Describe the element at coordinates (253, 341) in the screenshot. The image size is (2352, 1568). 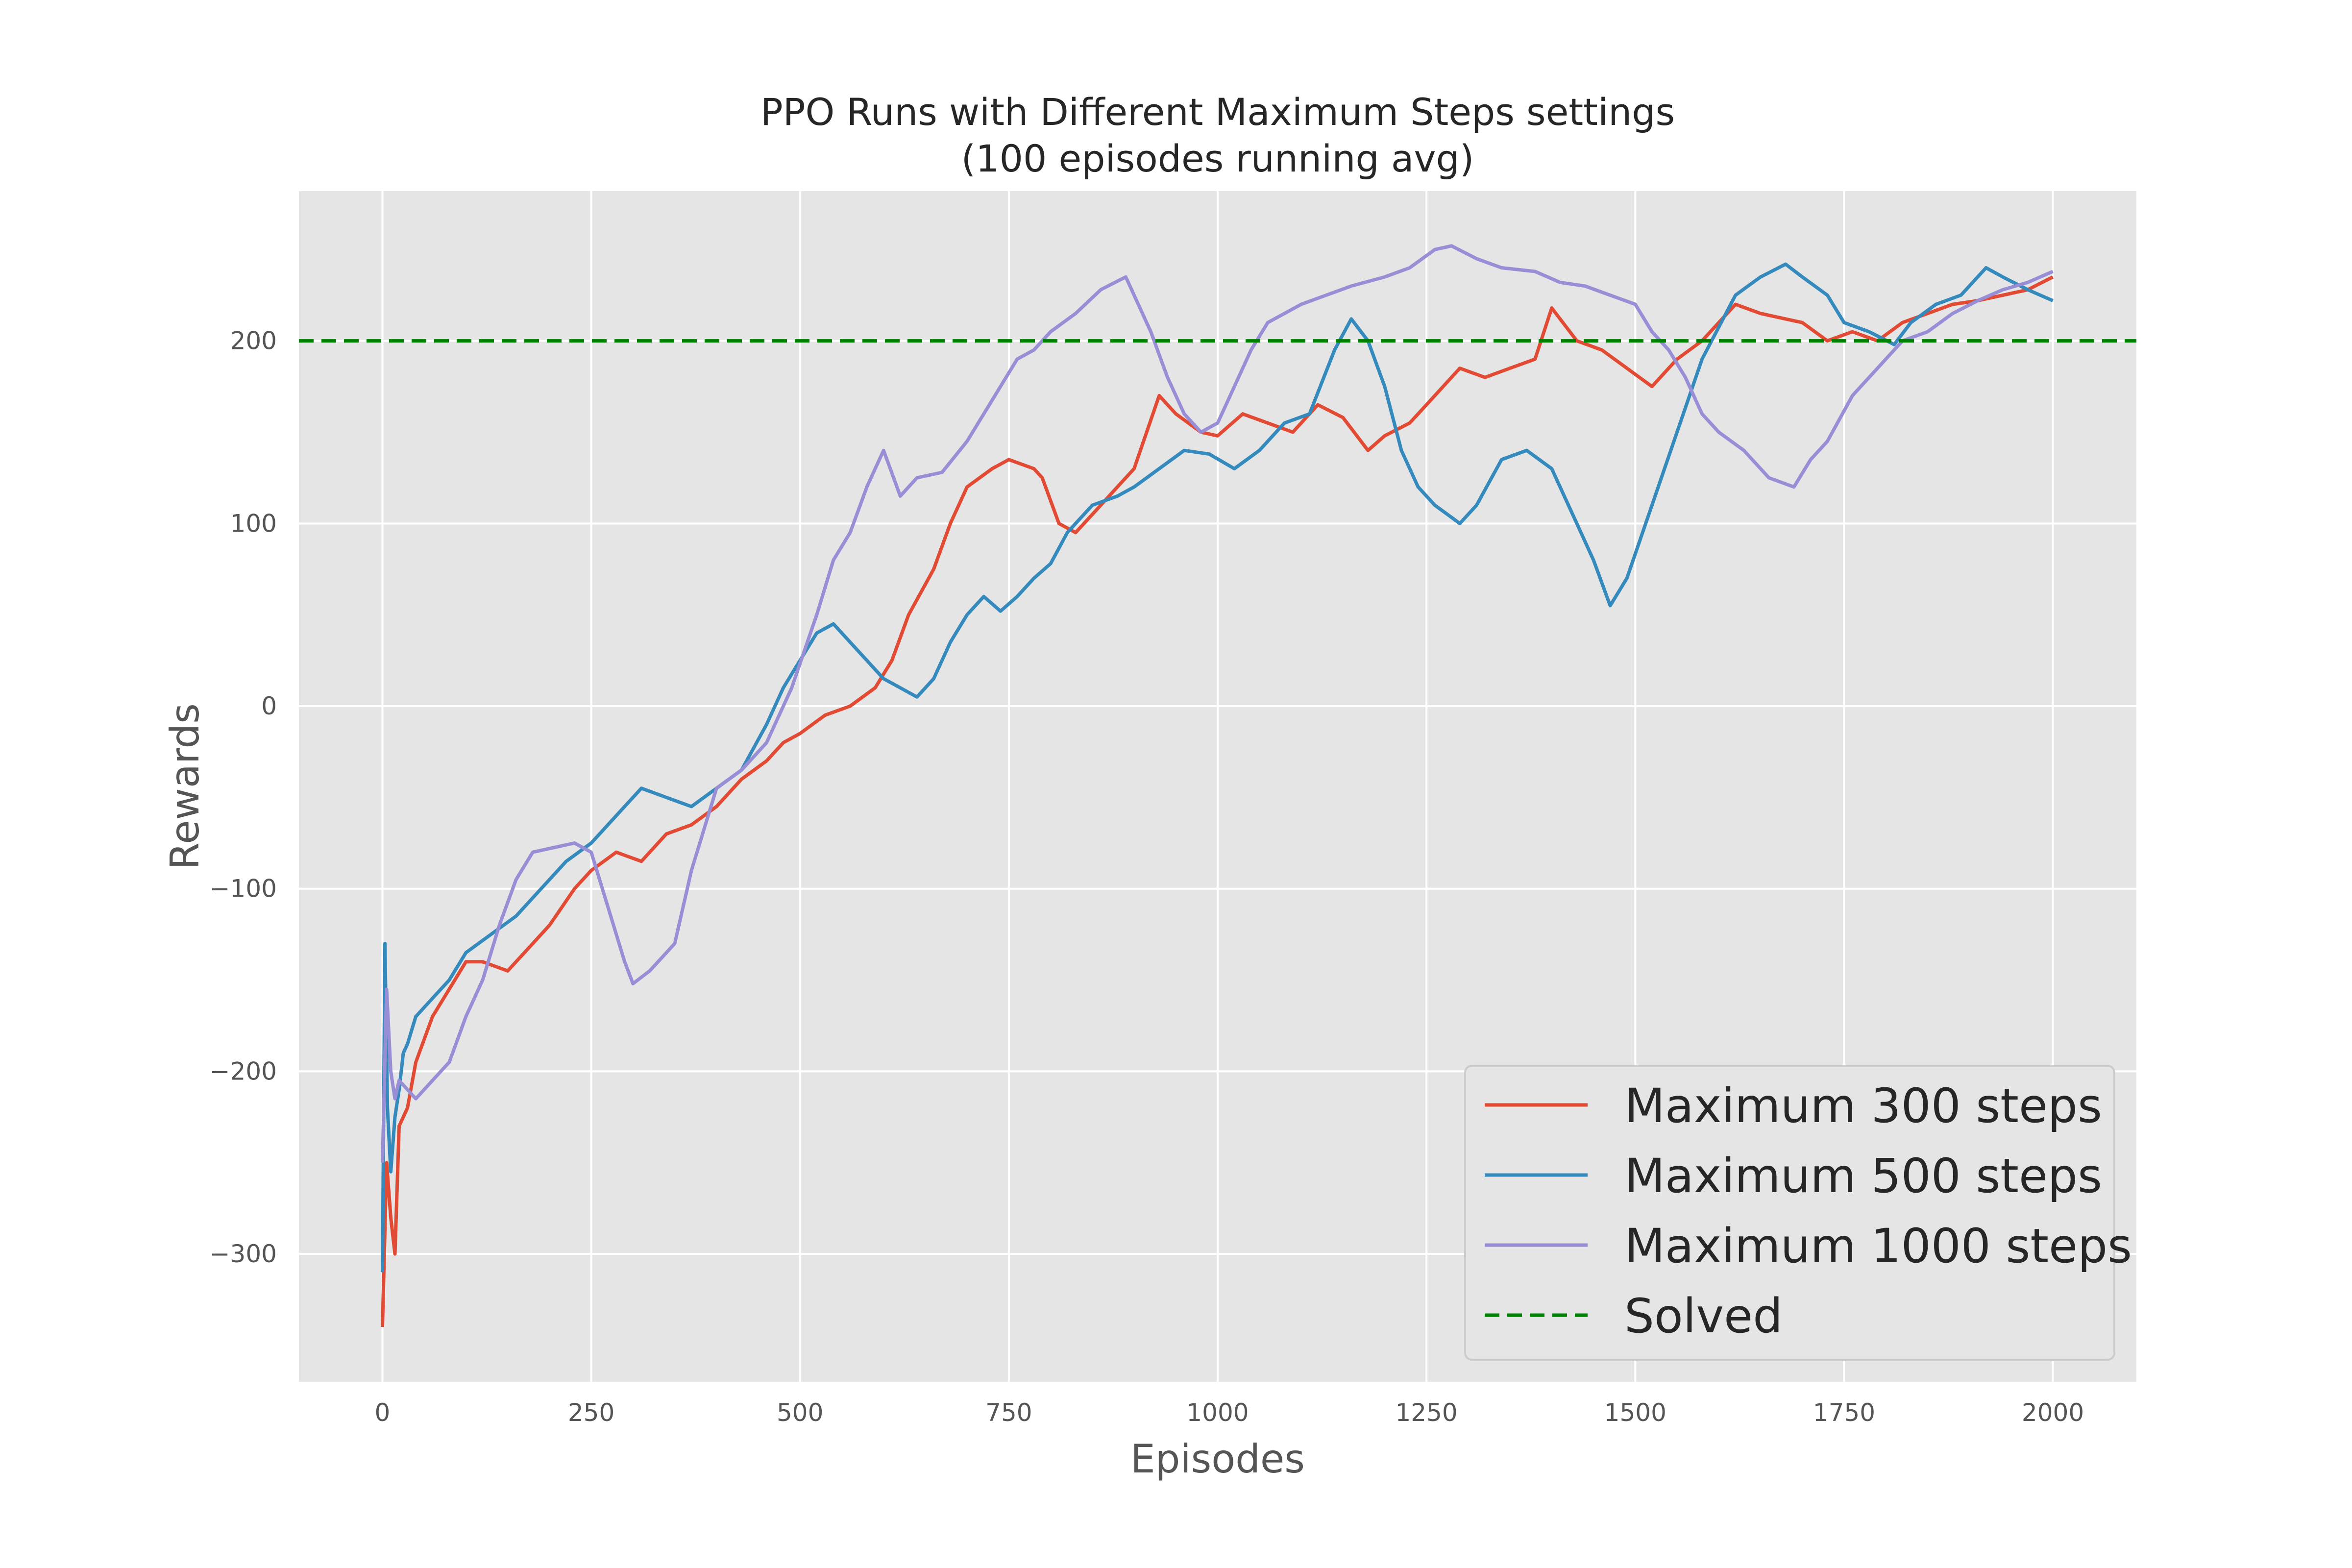
I see `y-tick-label: 200` at that location.